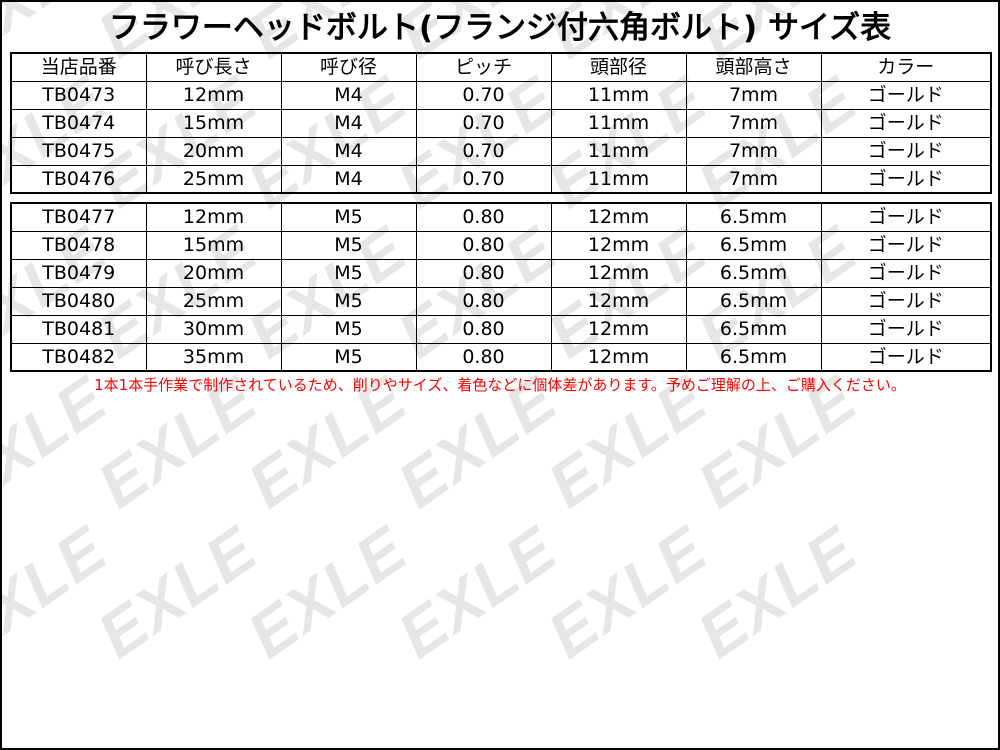  What do you see at coordinates (213, 329) in the screenshot?
I see `table-cell: 30mm` at bounding box center [213, 329].